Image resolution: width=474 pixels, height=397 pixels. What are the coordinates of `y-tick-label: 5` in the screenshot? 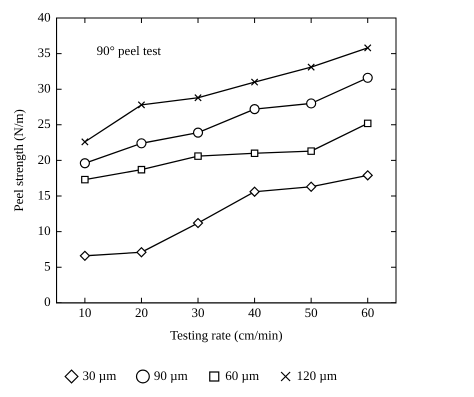 It's located at (47, 266).